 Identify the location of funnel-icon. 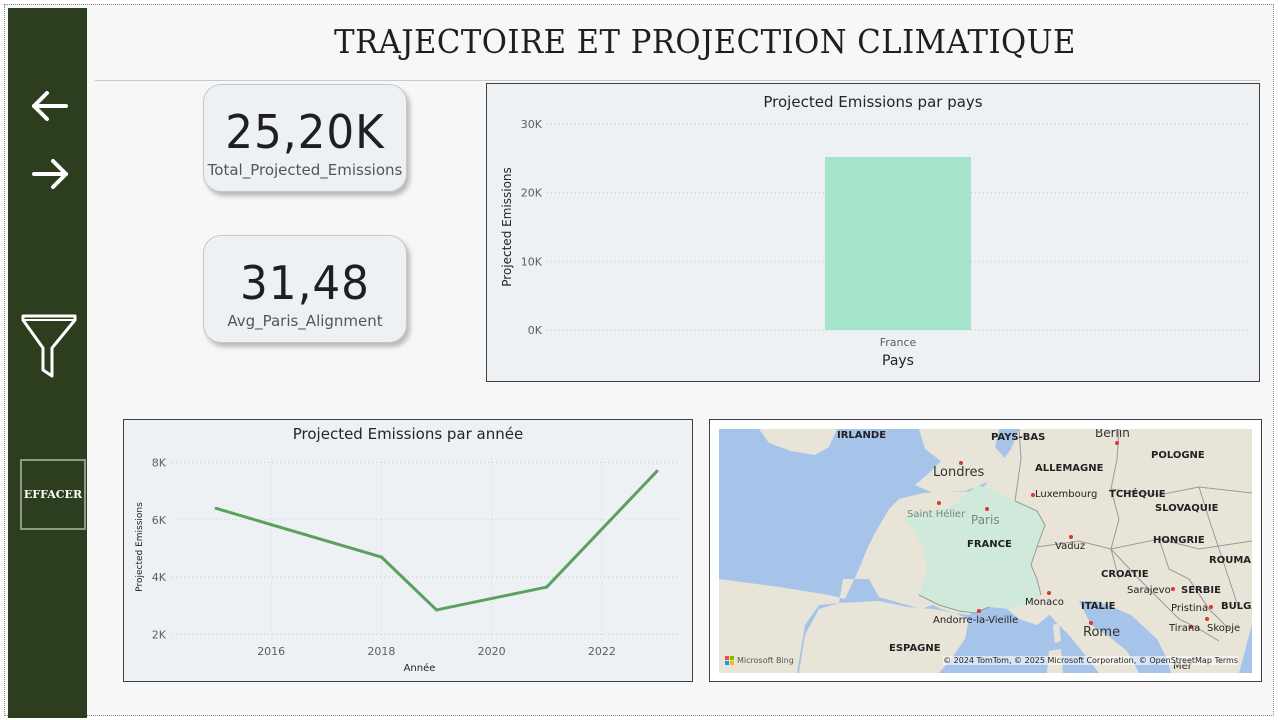
(49, 346).